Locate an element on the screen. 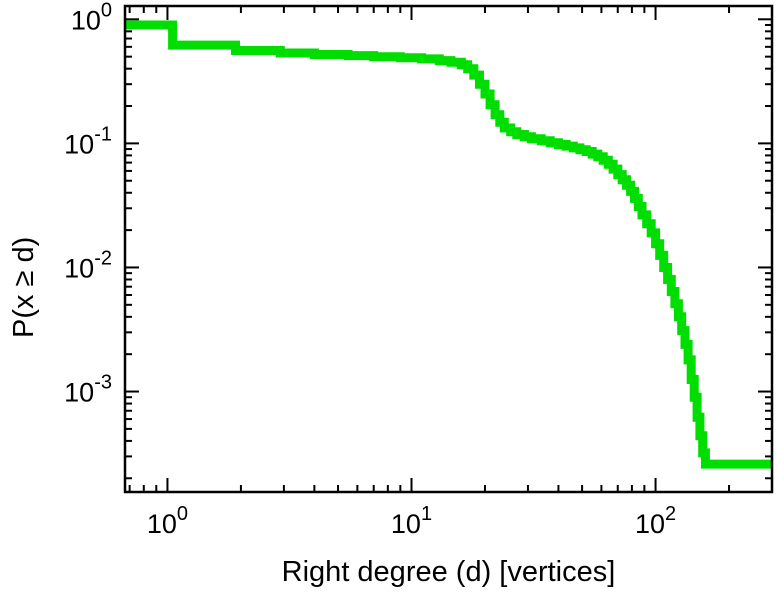 The height and width of the screenshot is (600, 777). x-tick-label: 10⁰ is located at coordinates (167, 521).